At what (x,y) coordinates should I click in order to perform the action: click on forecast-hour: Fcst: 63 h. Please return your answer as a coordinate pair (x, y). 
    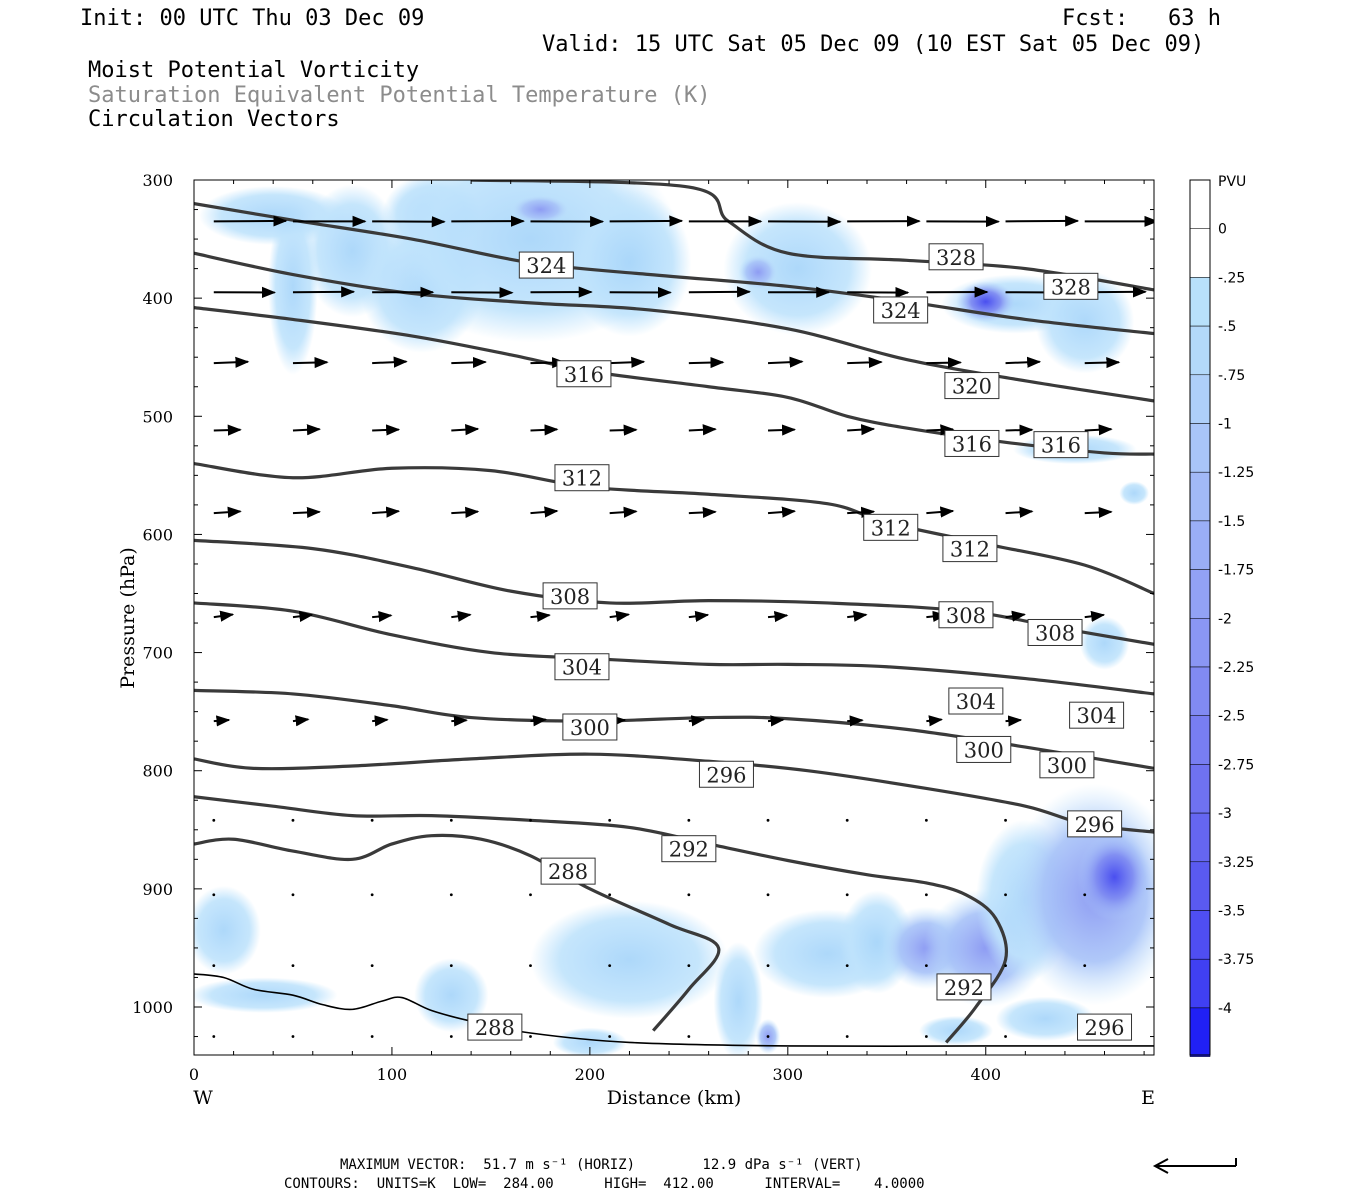
    Looking at the image, I should click on (1141, 18).